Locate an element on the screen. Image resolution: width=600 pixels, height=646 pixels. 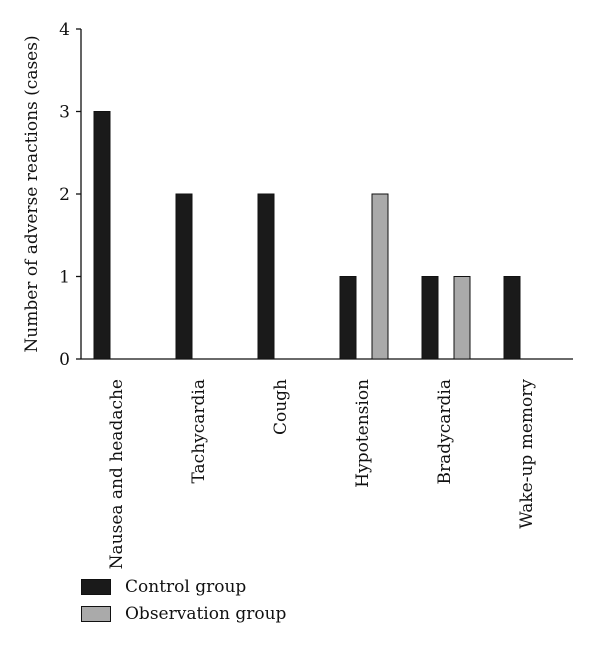
y-tick-label: 4 is located at coordinates (64, 30).